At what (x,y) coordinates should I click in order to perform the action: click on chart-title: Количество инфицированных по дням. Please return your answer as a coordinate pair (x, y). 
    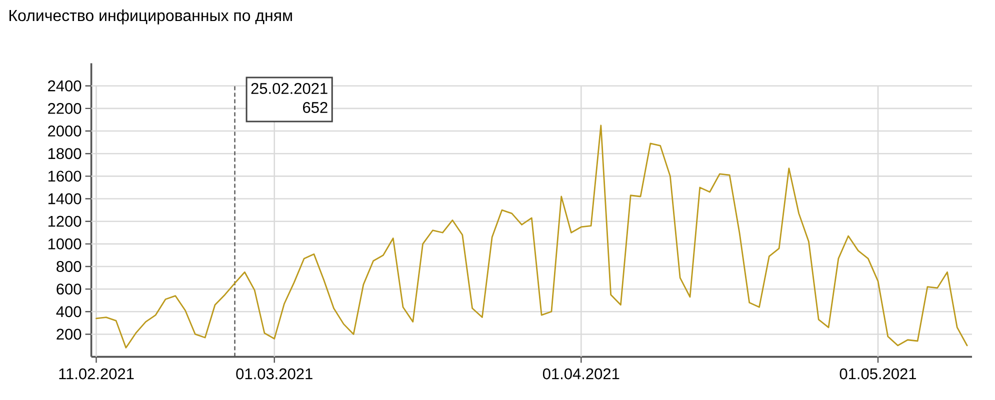
    Looking at the image, I should click on (151, 16).